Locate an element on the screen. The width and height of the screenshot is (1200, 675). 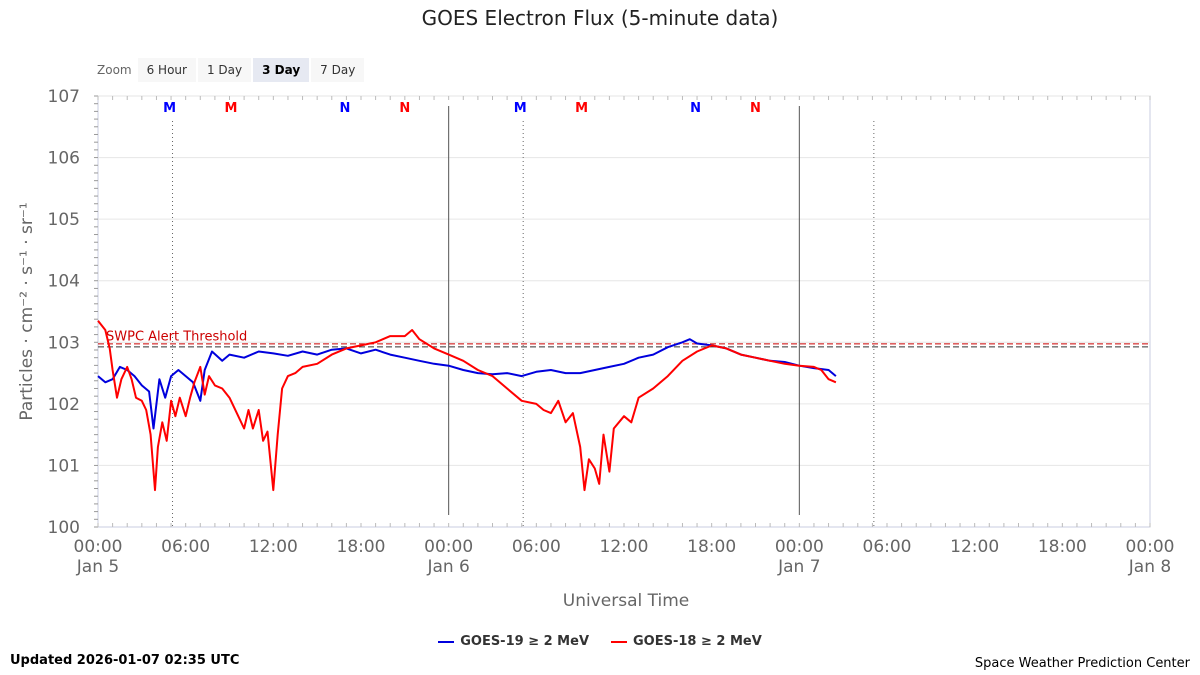
y-tick-label: 107 is located at coordinates (64, 97).